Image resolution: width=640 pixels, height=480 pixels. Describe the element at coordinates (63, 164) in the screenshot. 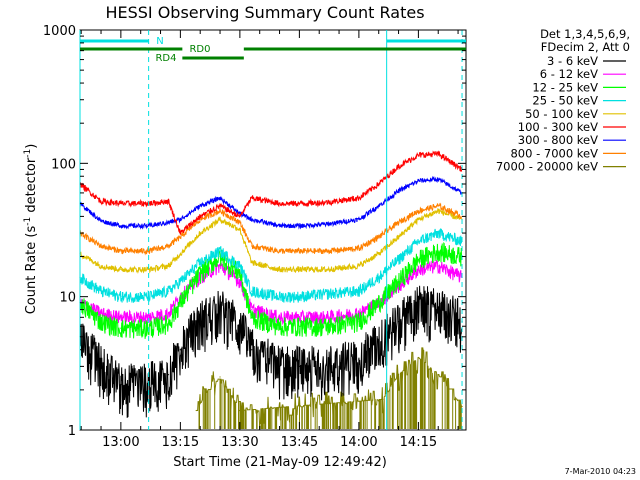

I see `y-tick-label: 100` at that location.